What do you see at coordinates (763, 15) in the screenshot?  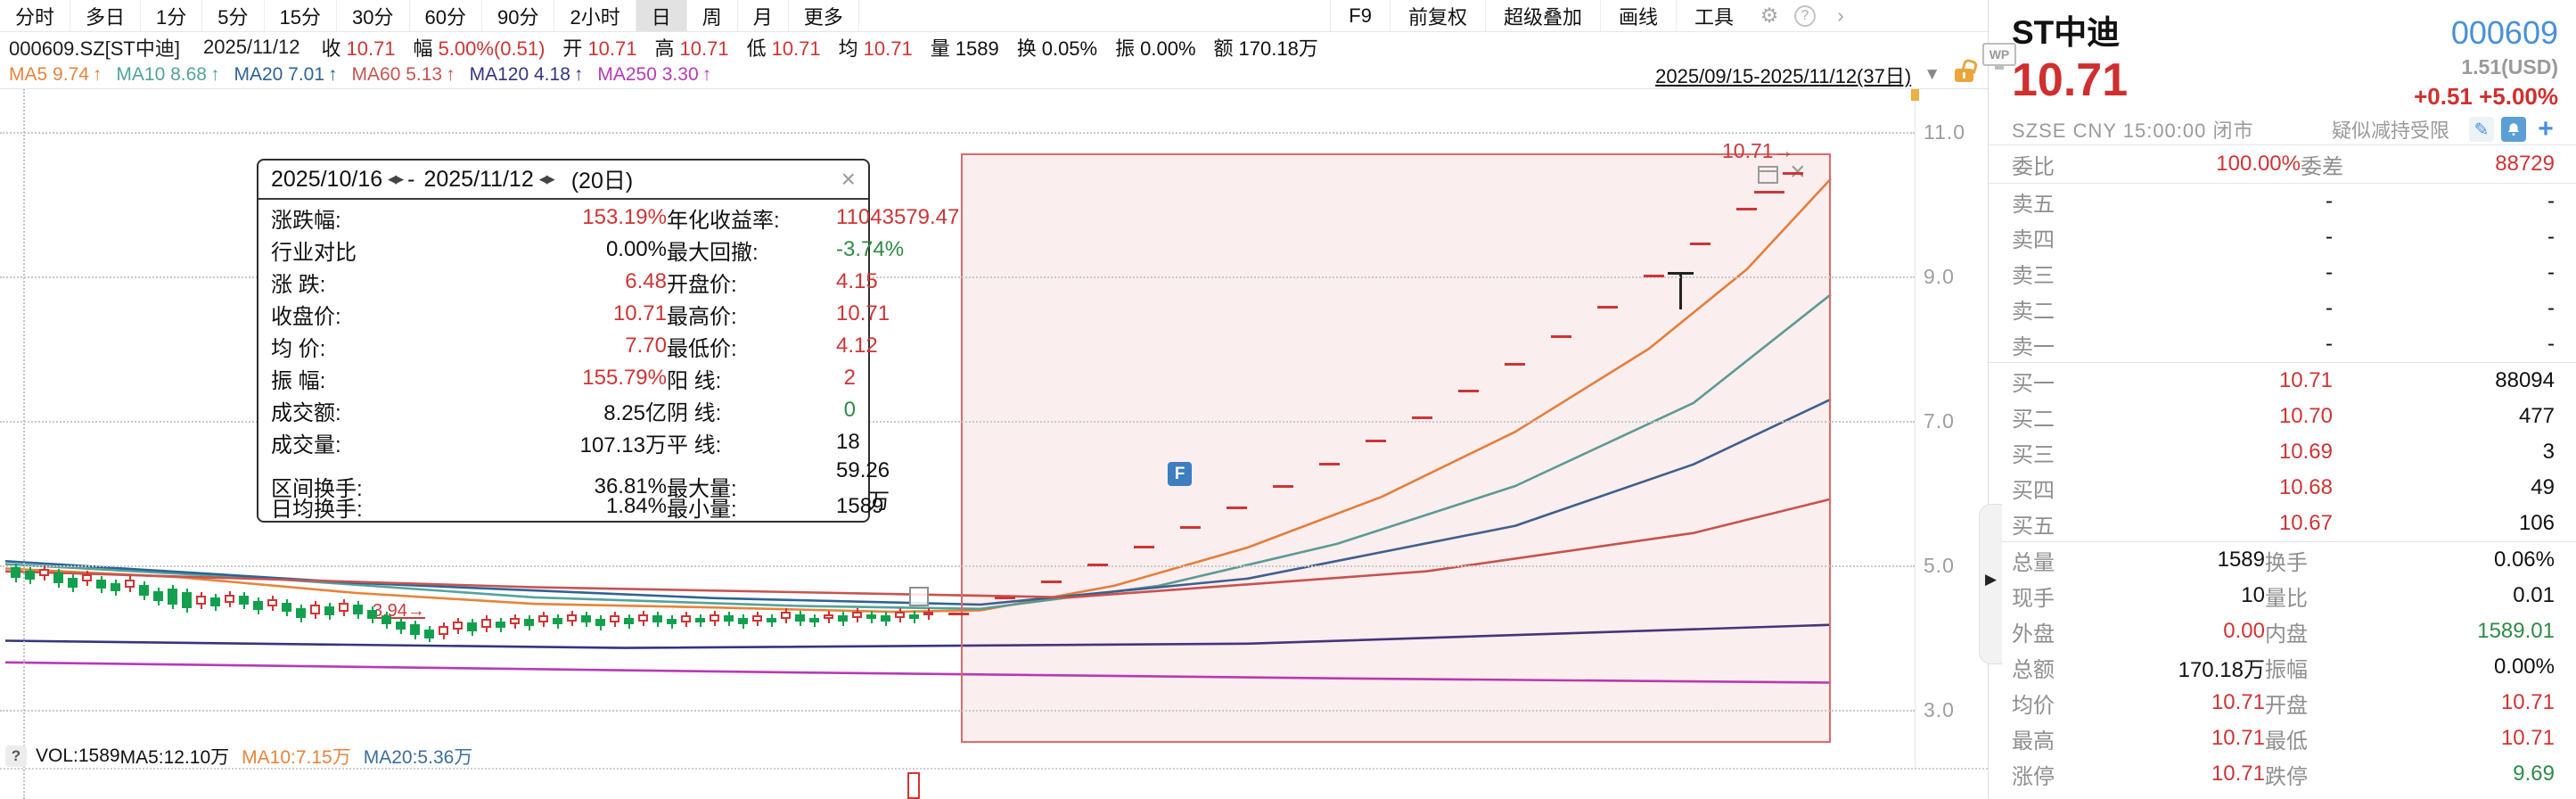 I see `tab-月: 月` at bounding box center [763, 15].